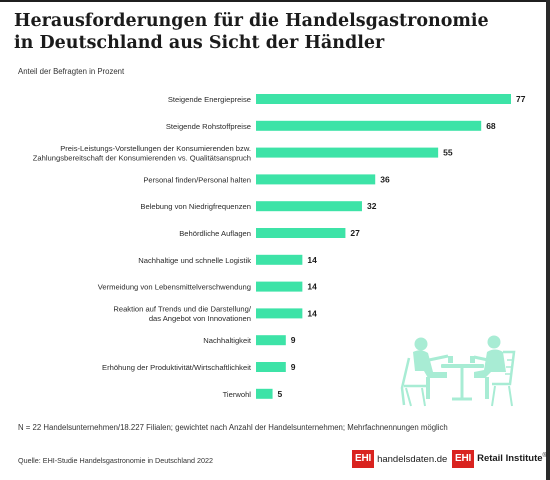  Describe the element at coordinates (208, 126) in the screenshot. I see `category-label-2: Steigende Rohstoffpreise` at that location.